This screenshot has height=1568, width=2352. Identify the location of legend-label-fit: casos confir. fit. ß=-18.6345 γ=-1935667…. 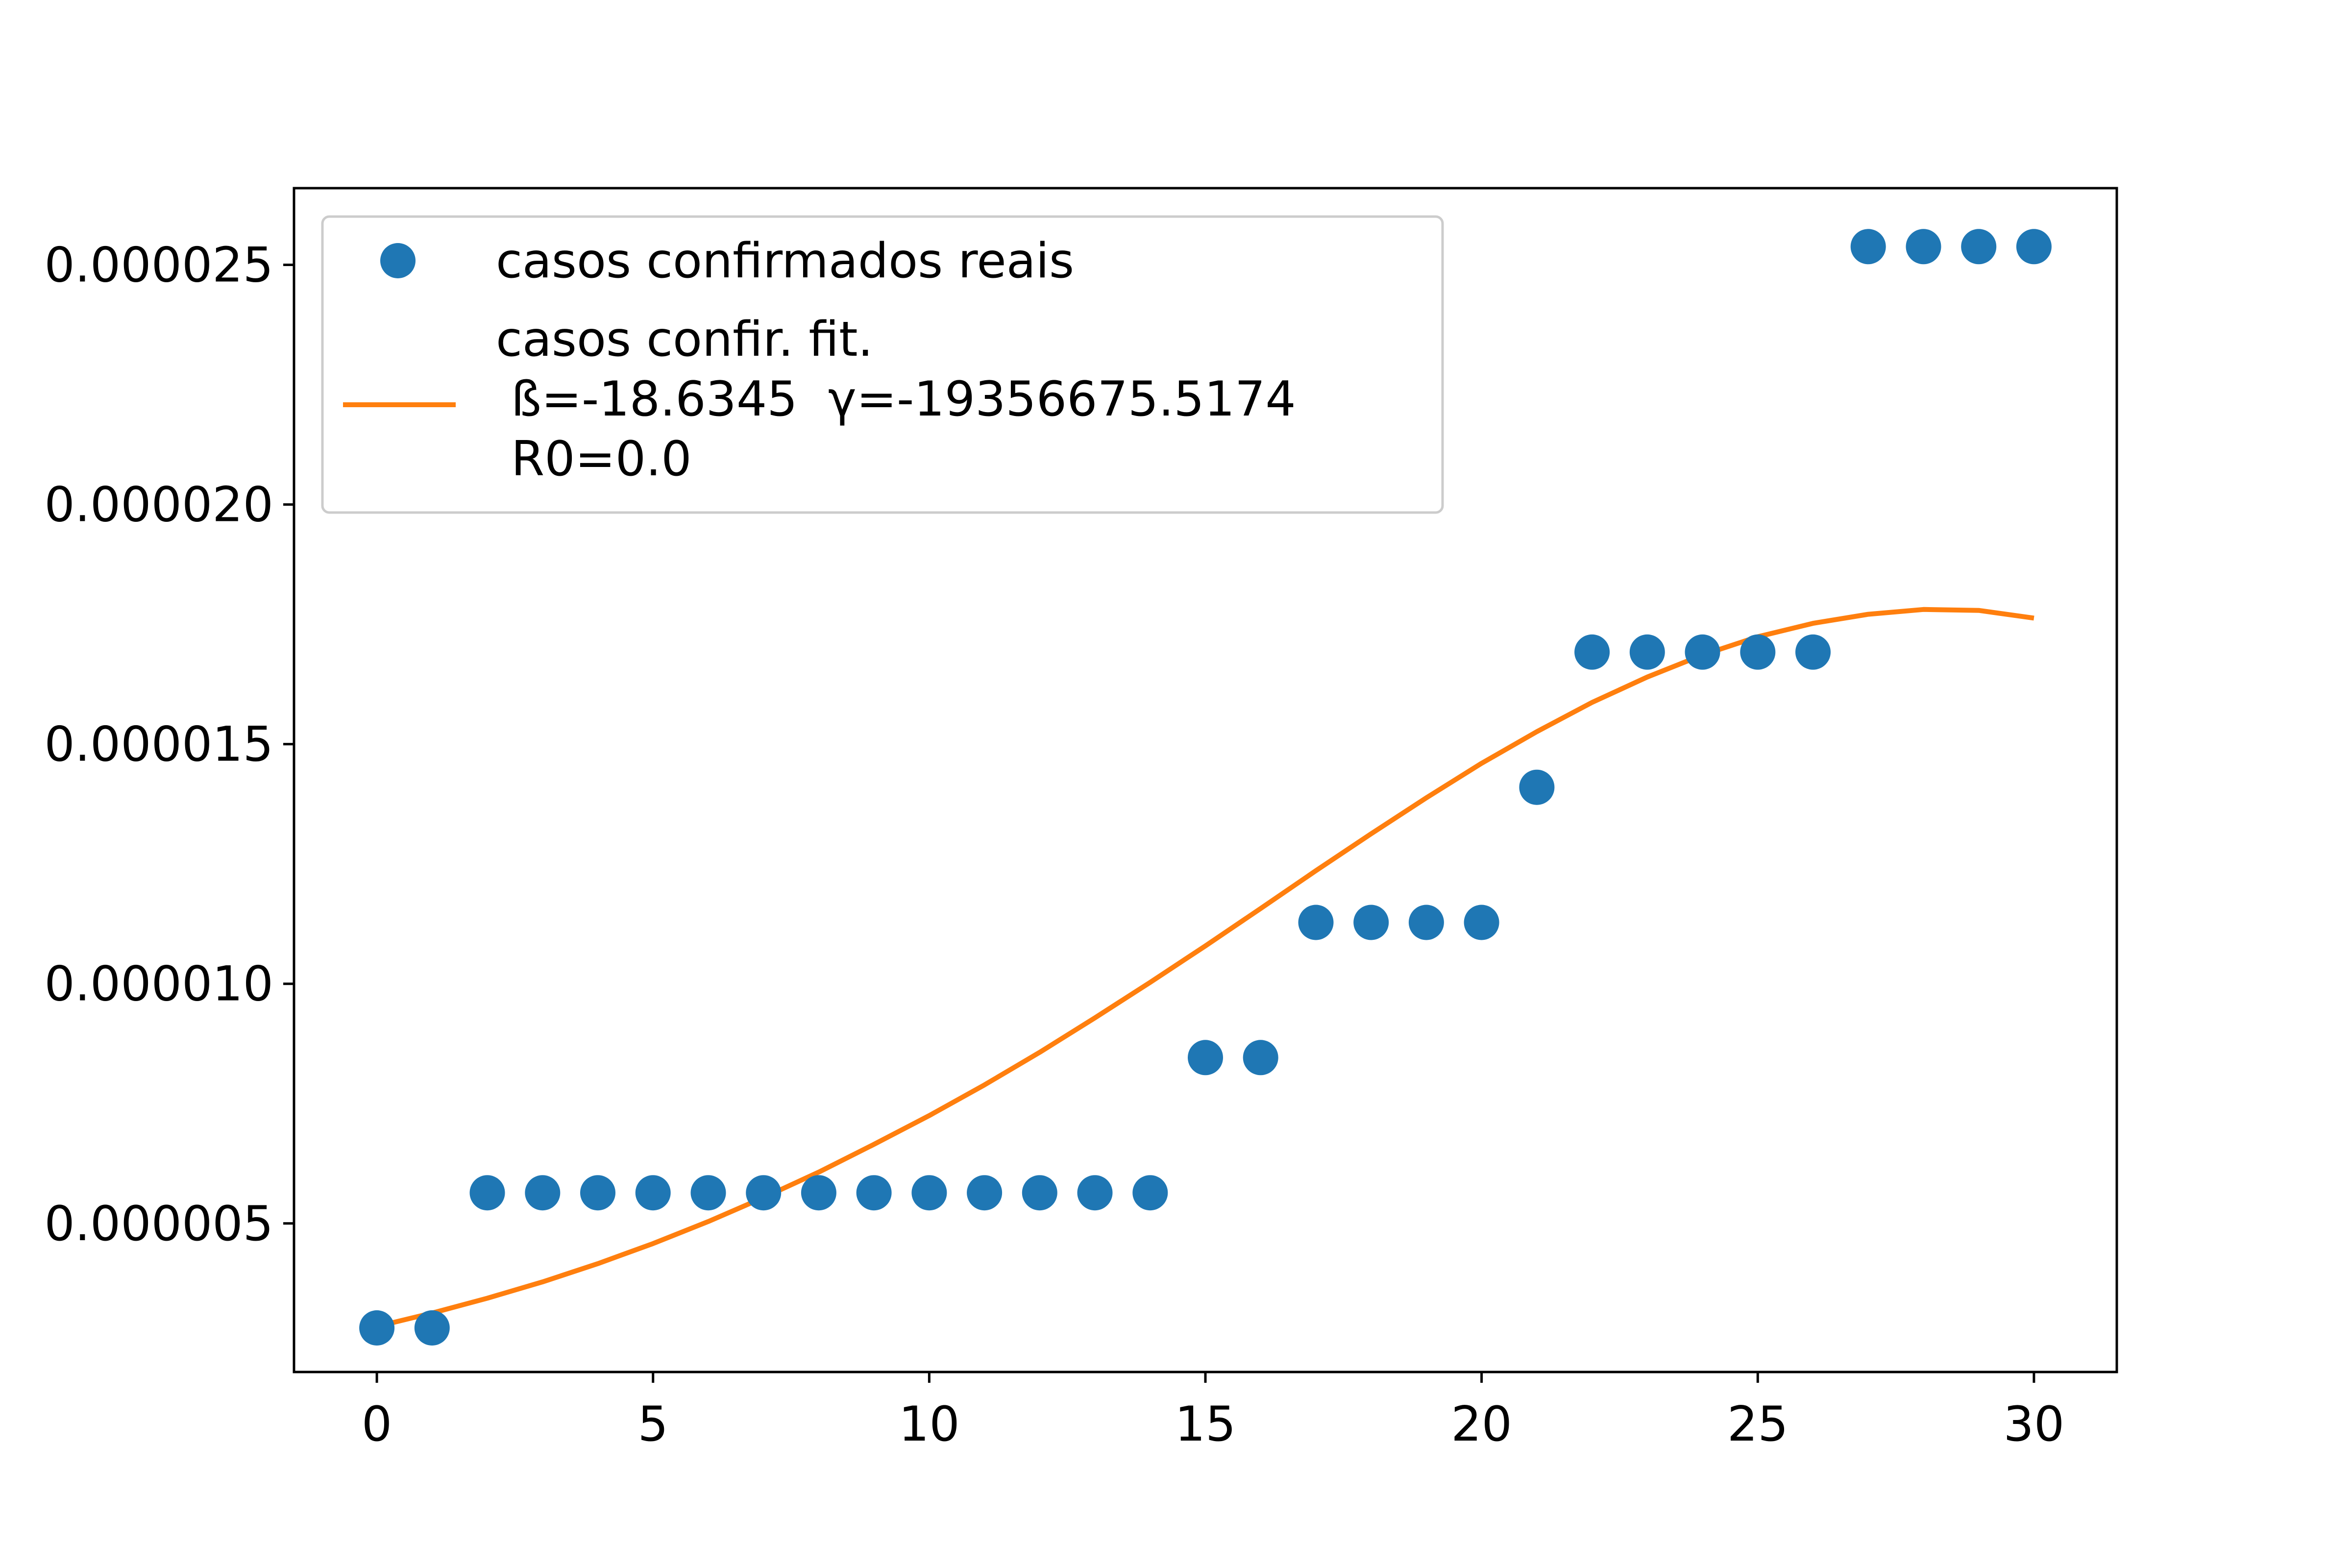
(903, 399).